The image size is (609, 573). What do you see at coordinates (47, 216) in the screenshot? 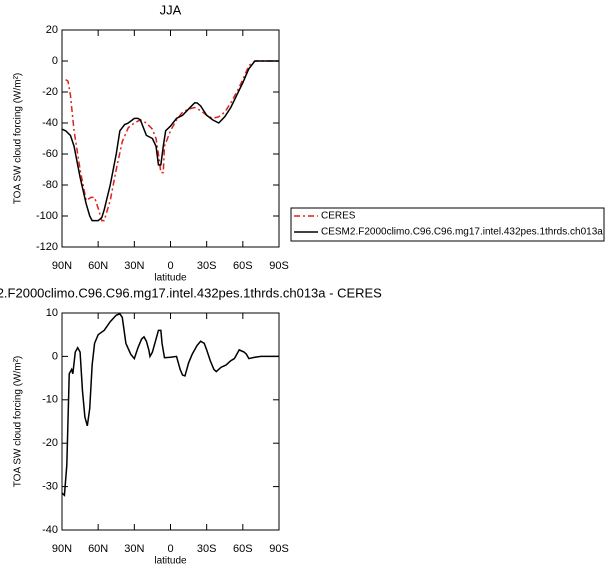
I see `y-tick-label: -100` at bounding box center [47, 216].